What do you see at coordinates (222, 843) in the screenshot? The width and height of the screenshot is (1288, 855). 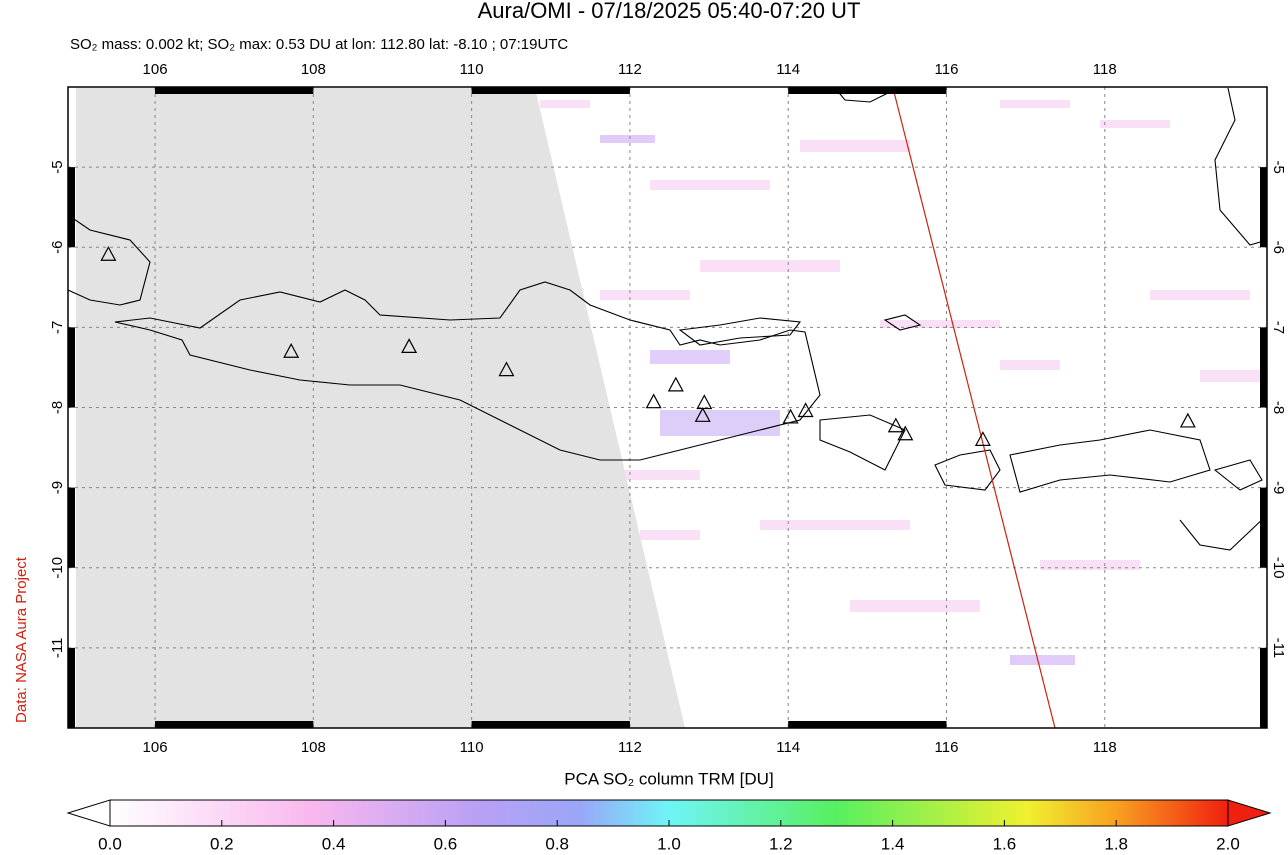 I see `colorbar-tick-label: 0.2` at bounding box center [222, 843].